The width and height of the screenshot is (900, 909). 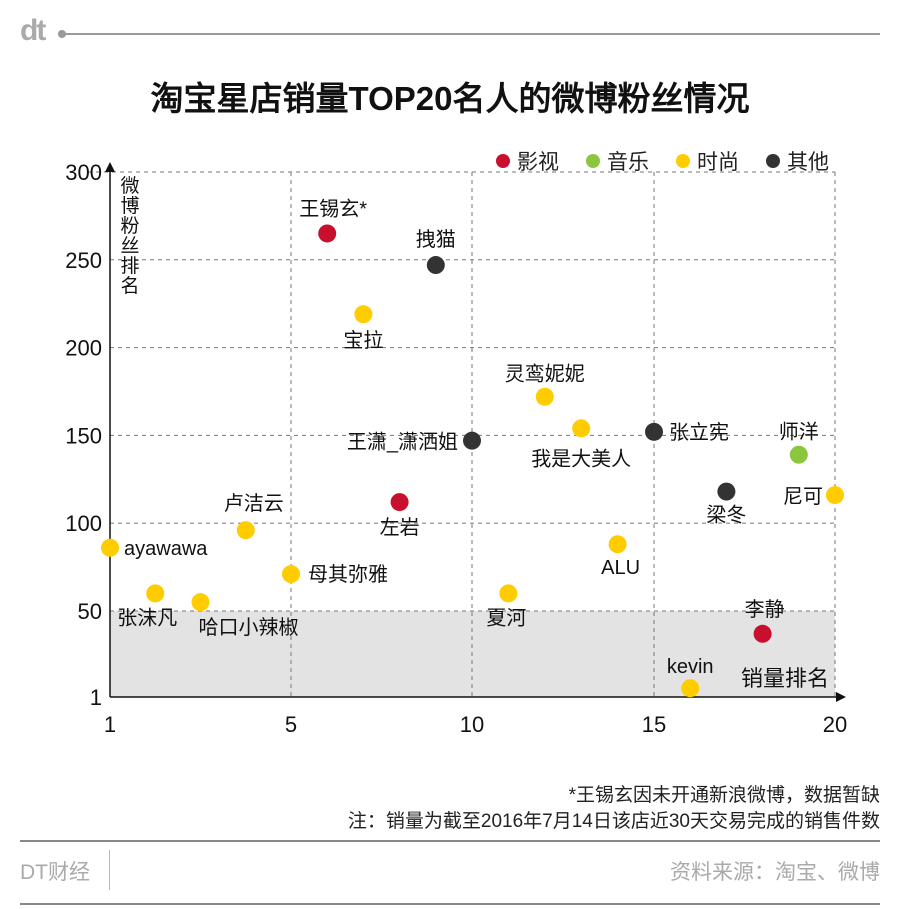 I want to click on footer-rule-top, so click(x=450, y=841).